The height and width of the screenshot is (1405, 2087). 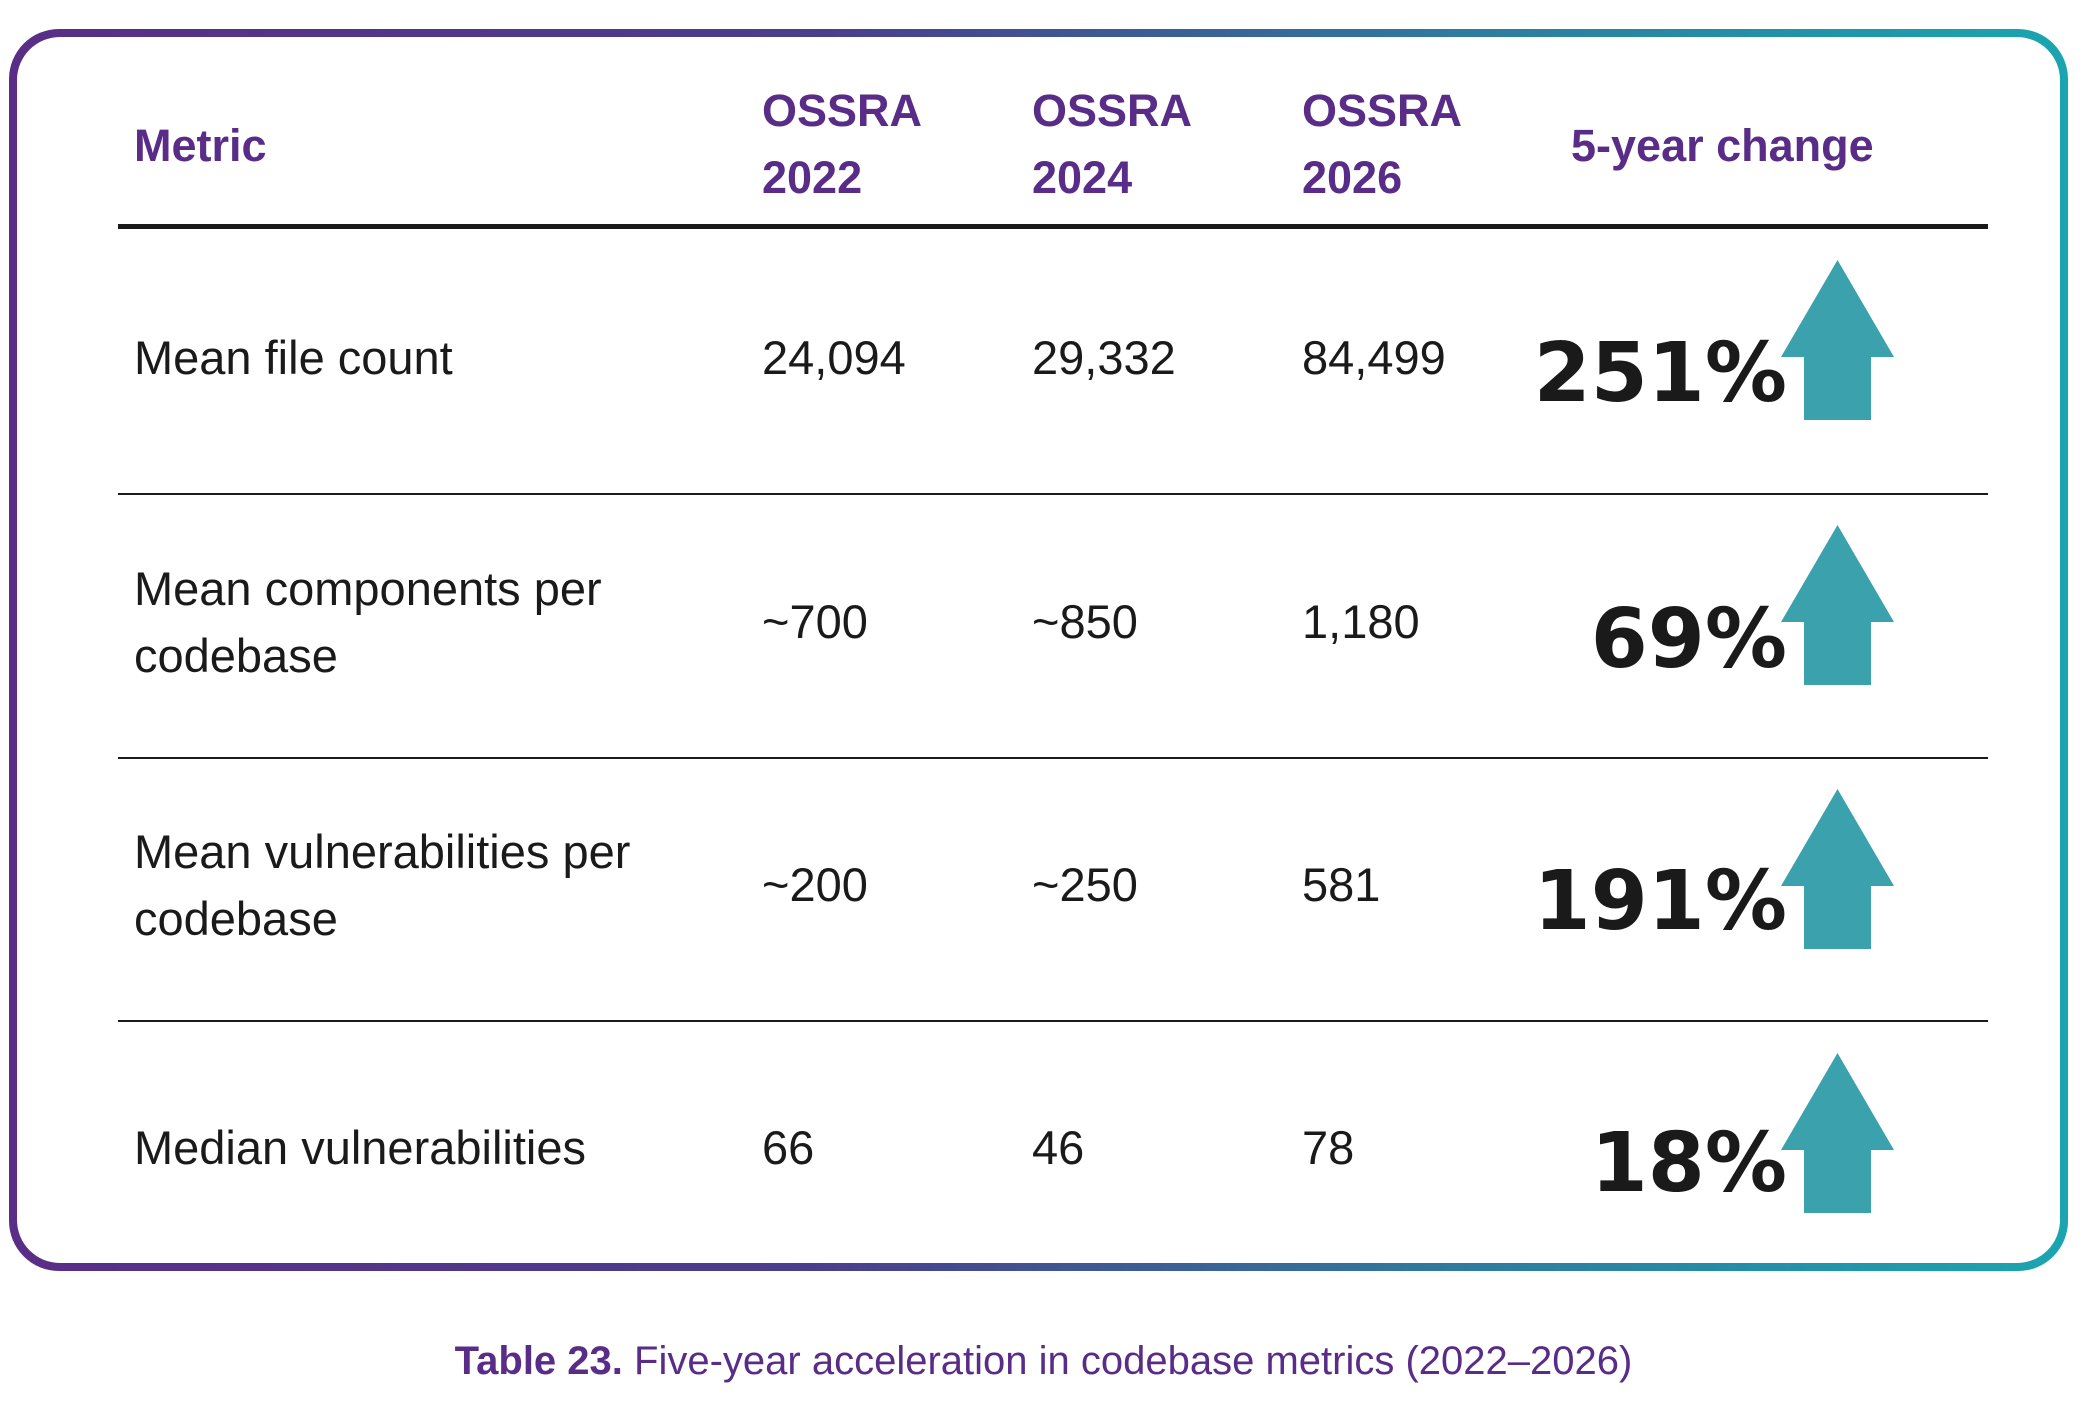 I want to click on row-3-value-2026: 581, so click(x=1341, y=884).